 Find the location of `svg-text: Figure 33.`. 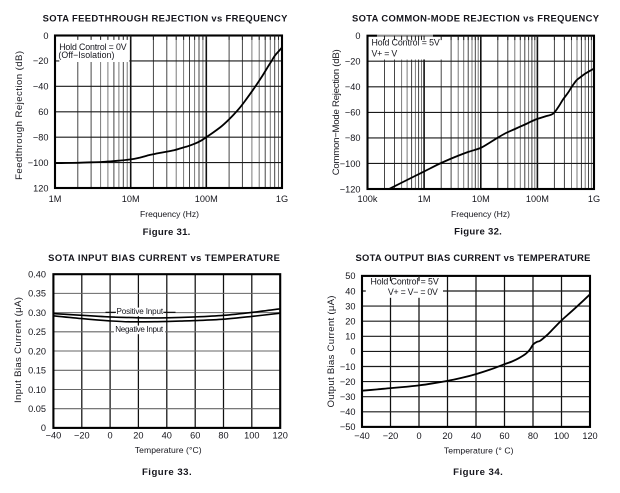

svg-text: Figure 33. is located at coordinates (167, 472).